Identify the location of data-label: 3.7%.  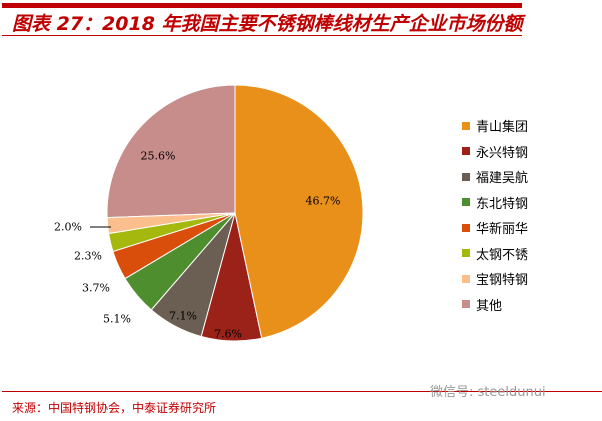
(96, 288).